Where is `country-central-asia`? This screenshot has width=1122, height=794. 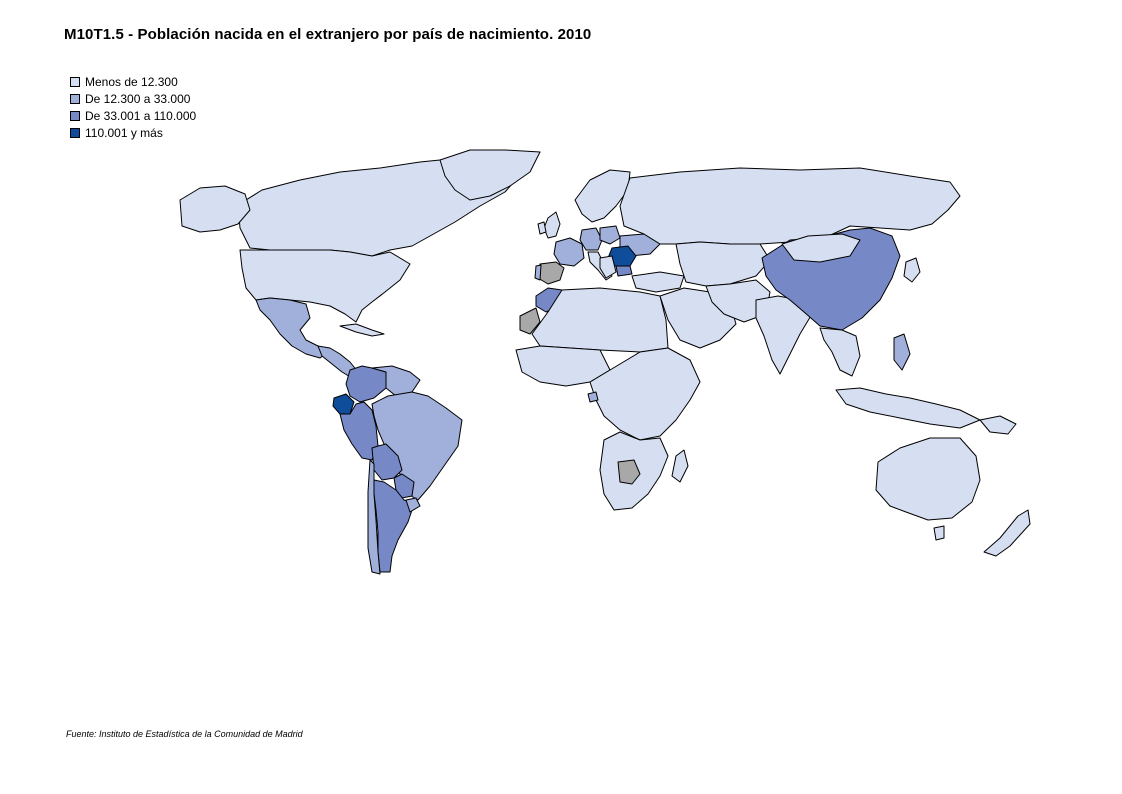
country-central-asia is located at coordinates (723, 264).